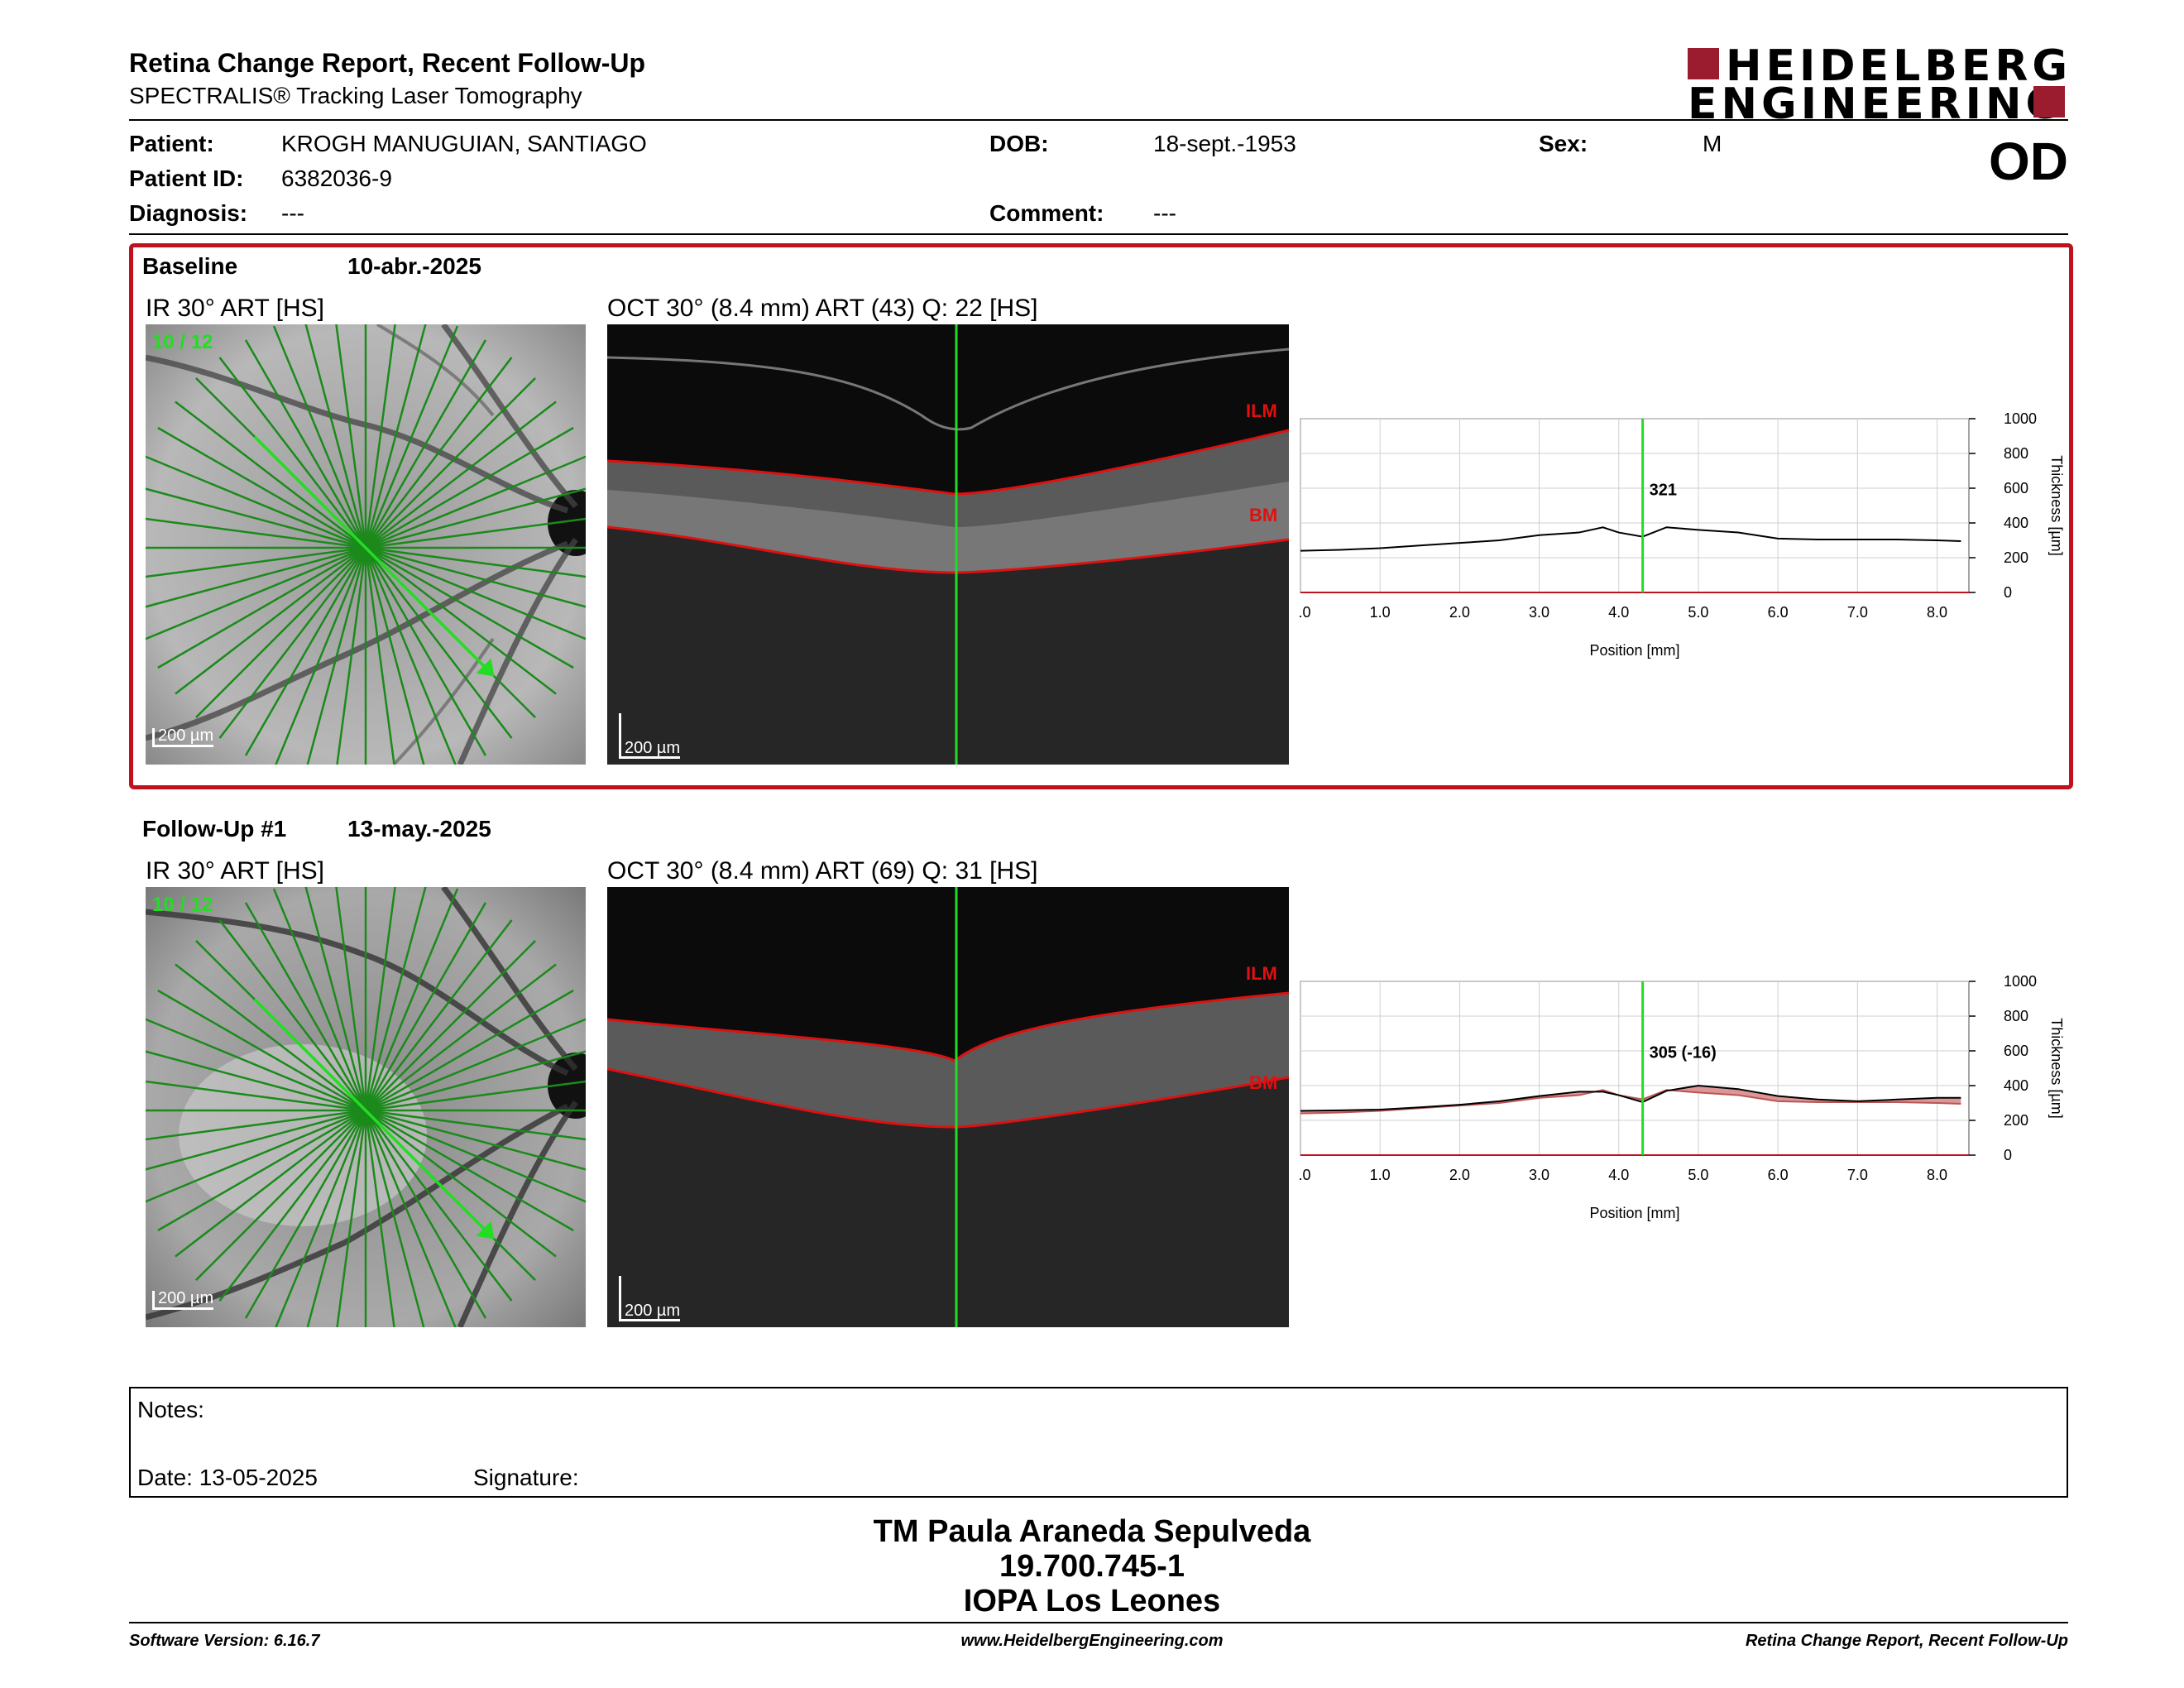 Image resolution: width=2184 pixels, height=1688 pixels. I want to click on baseline-oct-svg, so click(948, 544).